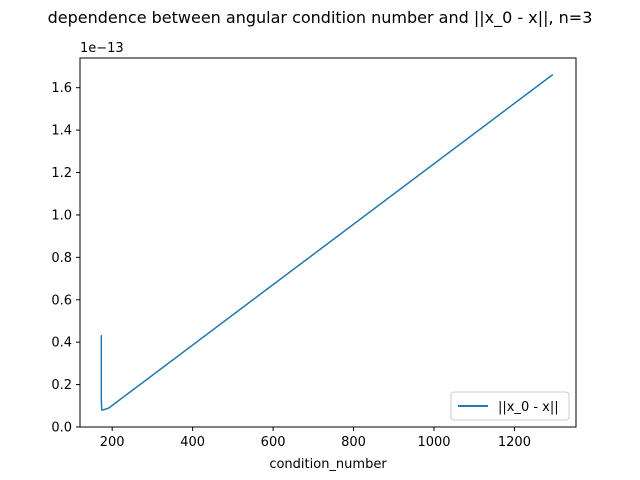 This screenshot has height=480, width=640. What do you see at coordinates (528, 407) in the screenshot?
I see `legend-entry-label: ||x_0 - x||` at bounding box center [528, 407].